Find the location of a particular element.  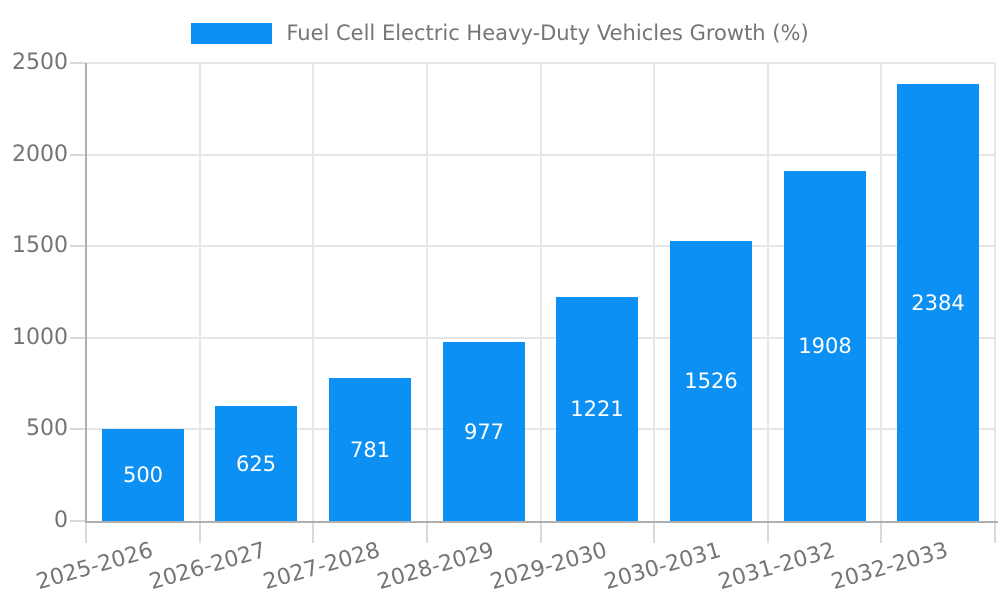

bar: 977 is located at coordinates (484, 431).